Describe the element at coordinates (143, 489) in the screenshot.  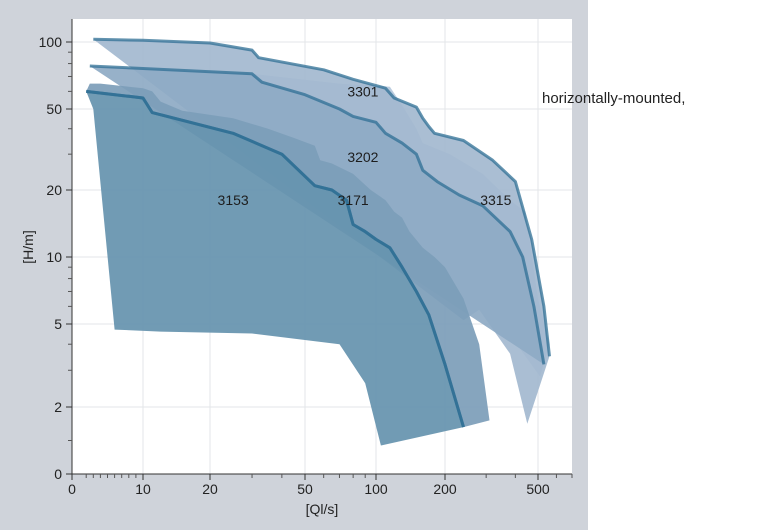
I see `x-tick-label: 10` at that location.